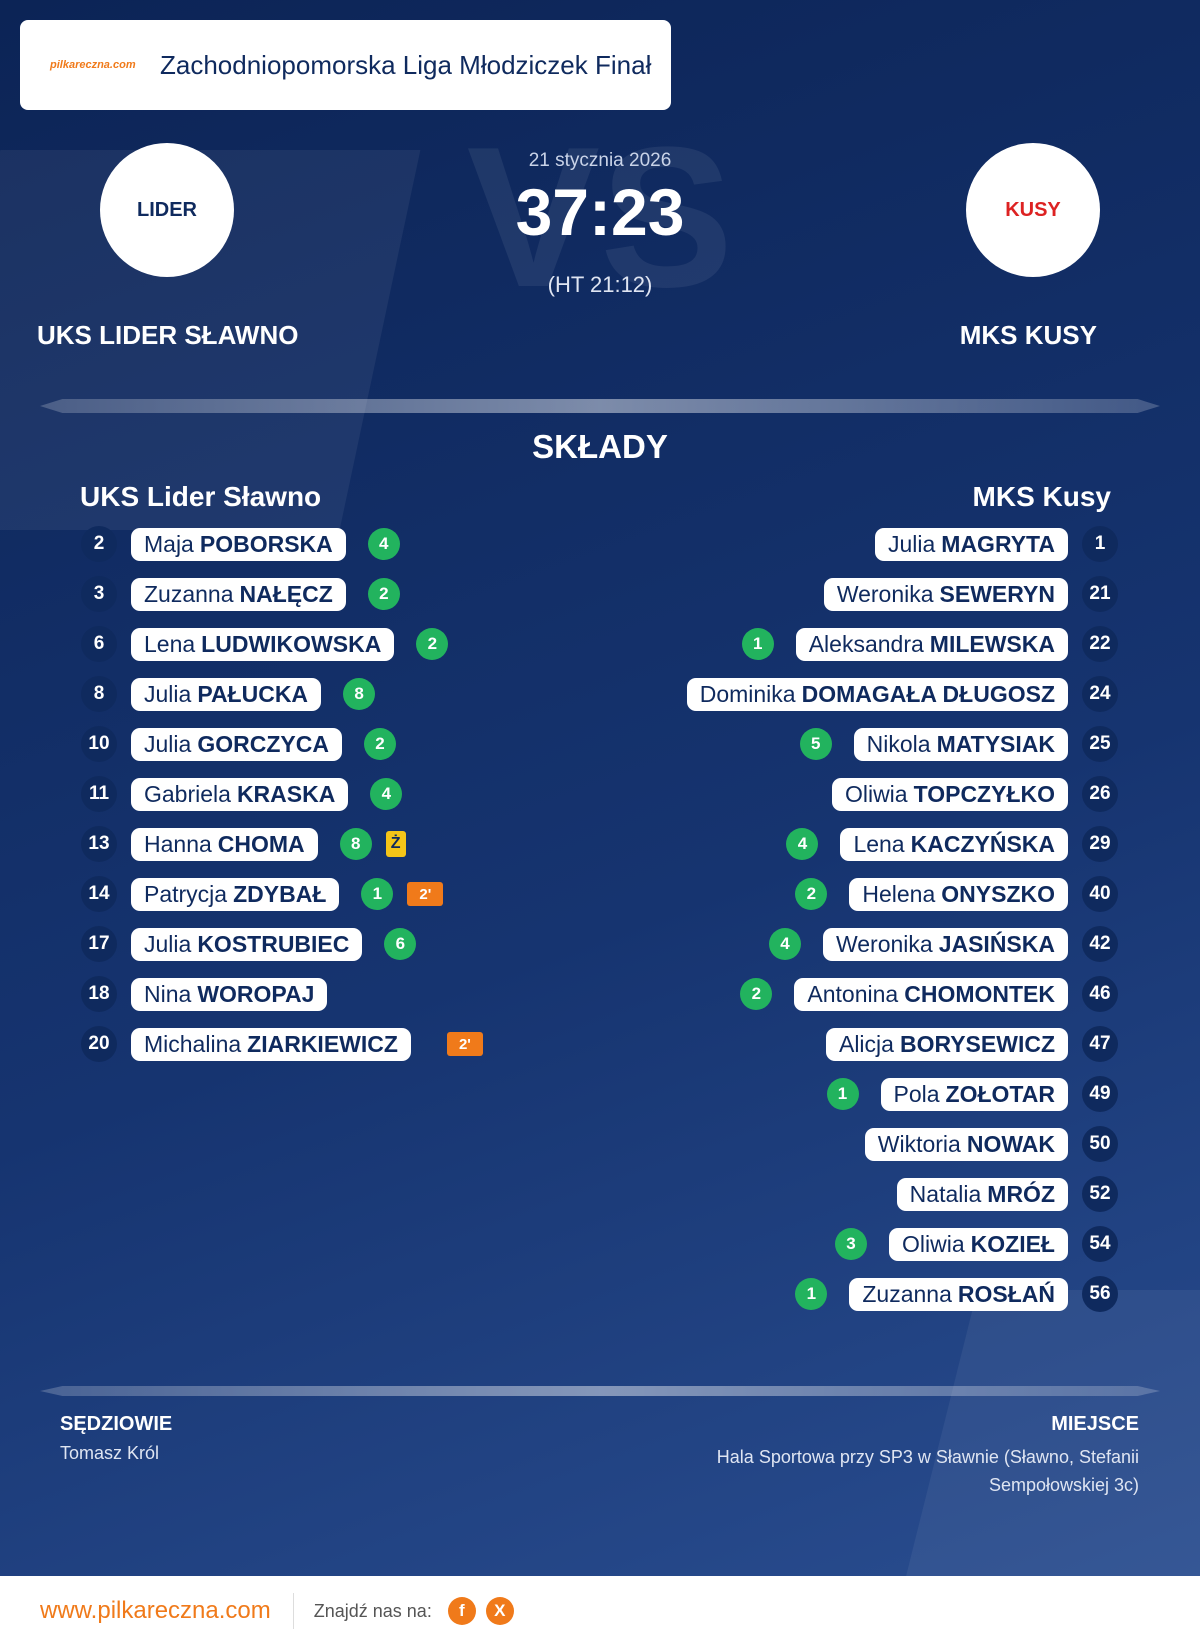 The width and height of the screenshot is (1200, 1646). Describe the element at coordinates (600, 284) in the screenshot. I see `half-time: (HT 21:12)` at that location.